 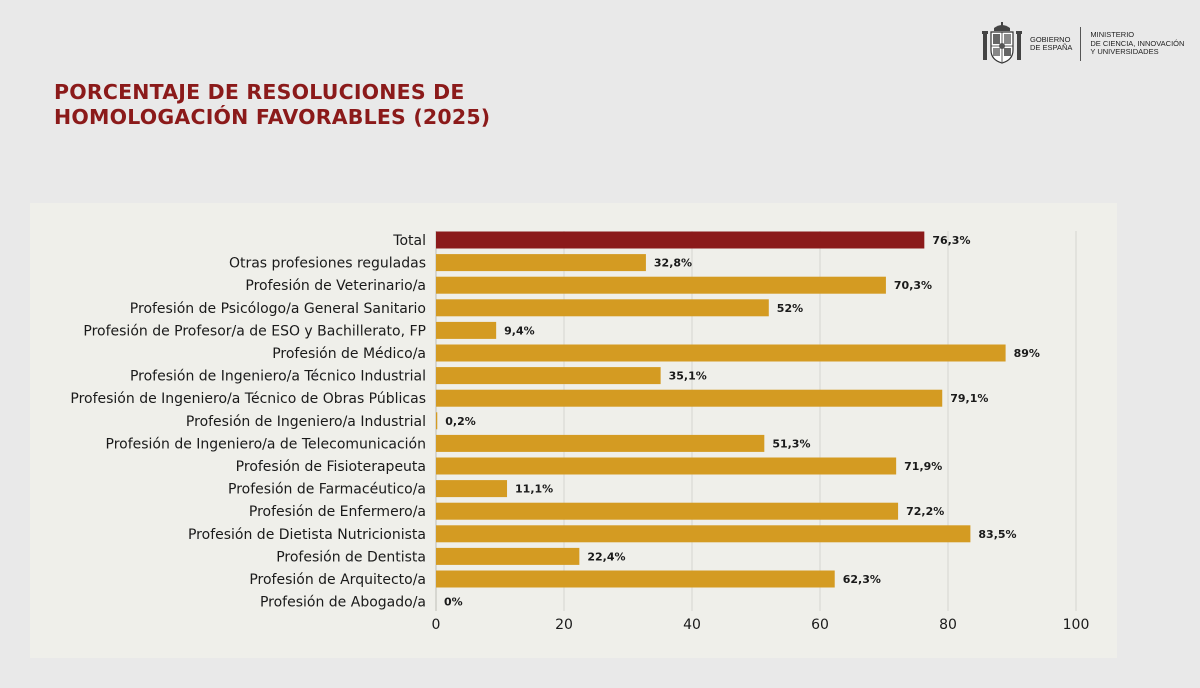 What do you see at coordinates (913, 285) in the screenshot?
I see `data-label: 70,3%` at bounding box center [913, 285].